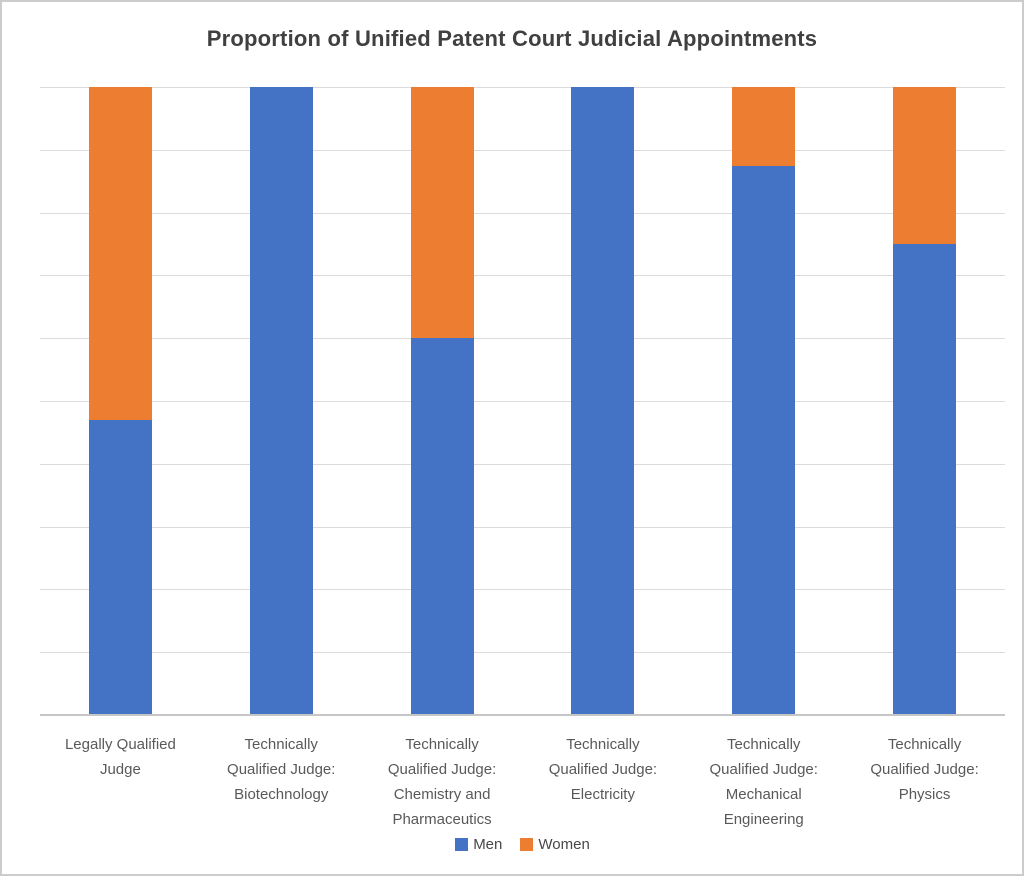 This screenshot has width=1024, height=876. I want to click on legend-item-men: Men, so click(478, 844).